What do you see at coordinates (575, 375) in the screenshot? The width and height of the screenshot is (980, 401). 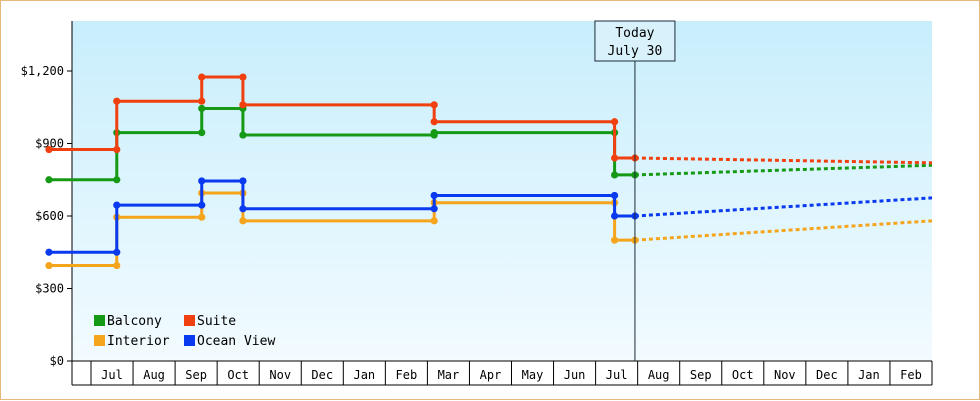 I see `x-tick-label: Jun` at bounding box center [575, 375].